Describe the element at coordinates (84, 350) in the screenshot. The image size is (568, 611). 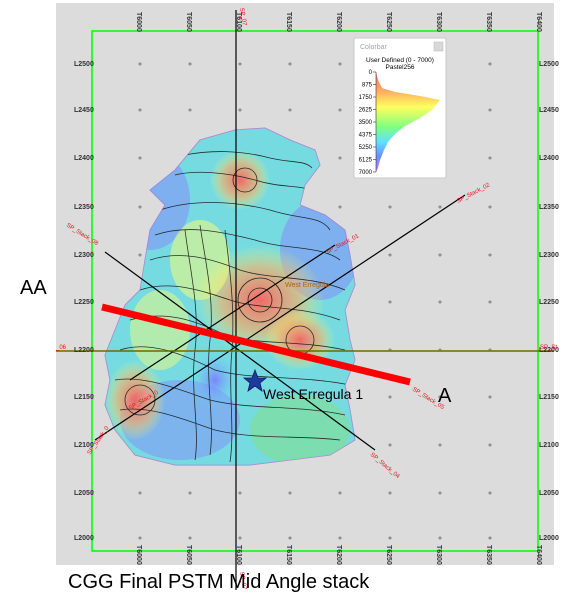
I see `left-tick-label: L2200` at that location.